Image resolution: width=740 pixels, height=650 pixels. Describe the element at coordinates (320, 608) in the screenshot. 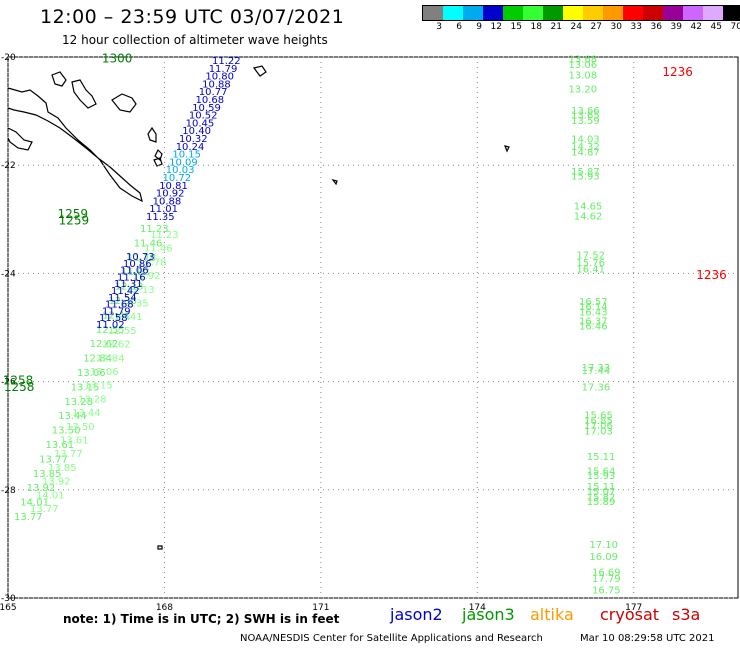

I see `lon-tick-label: 171` at that location.